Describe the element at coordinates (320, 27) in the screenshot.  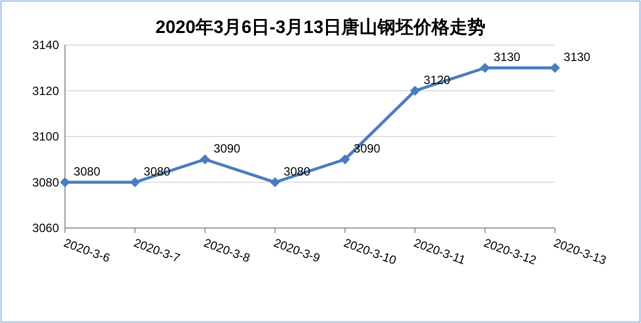
I see `chart-title: 2020年3月6日-3月13日唐山钢坯价格走势` at that location.